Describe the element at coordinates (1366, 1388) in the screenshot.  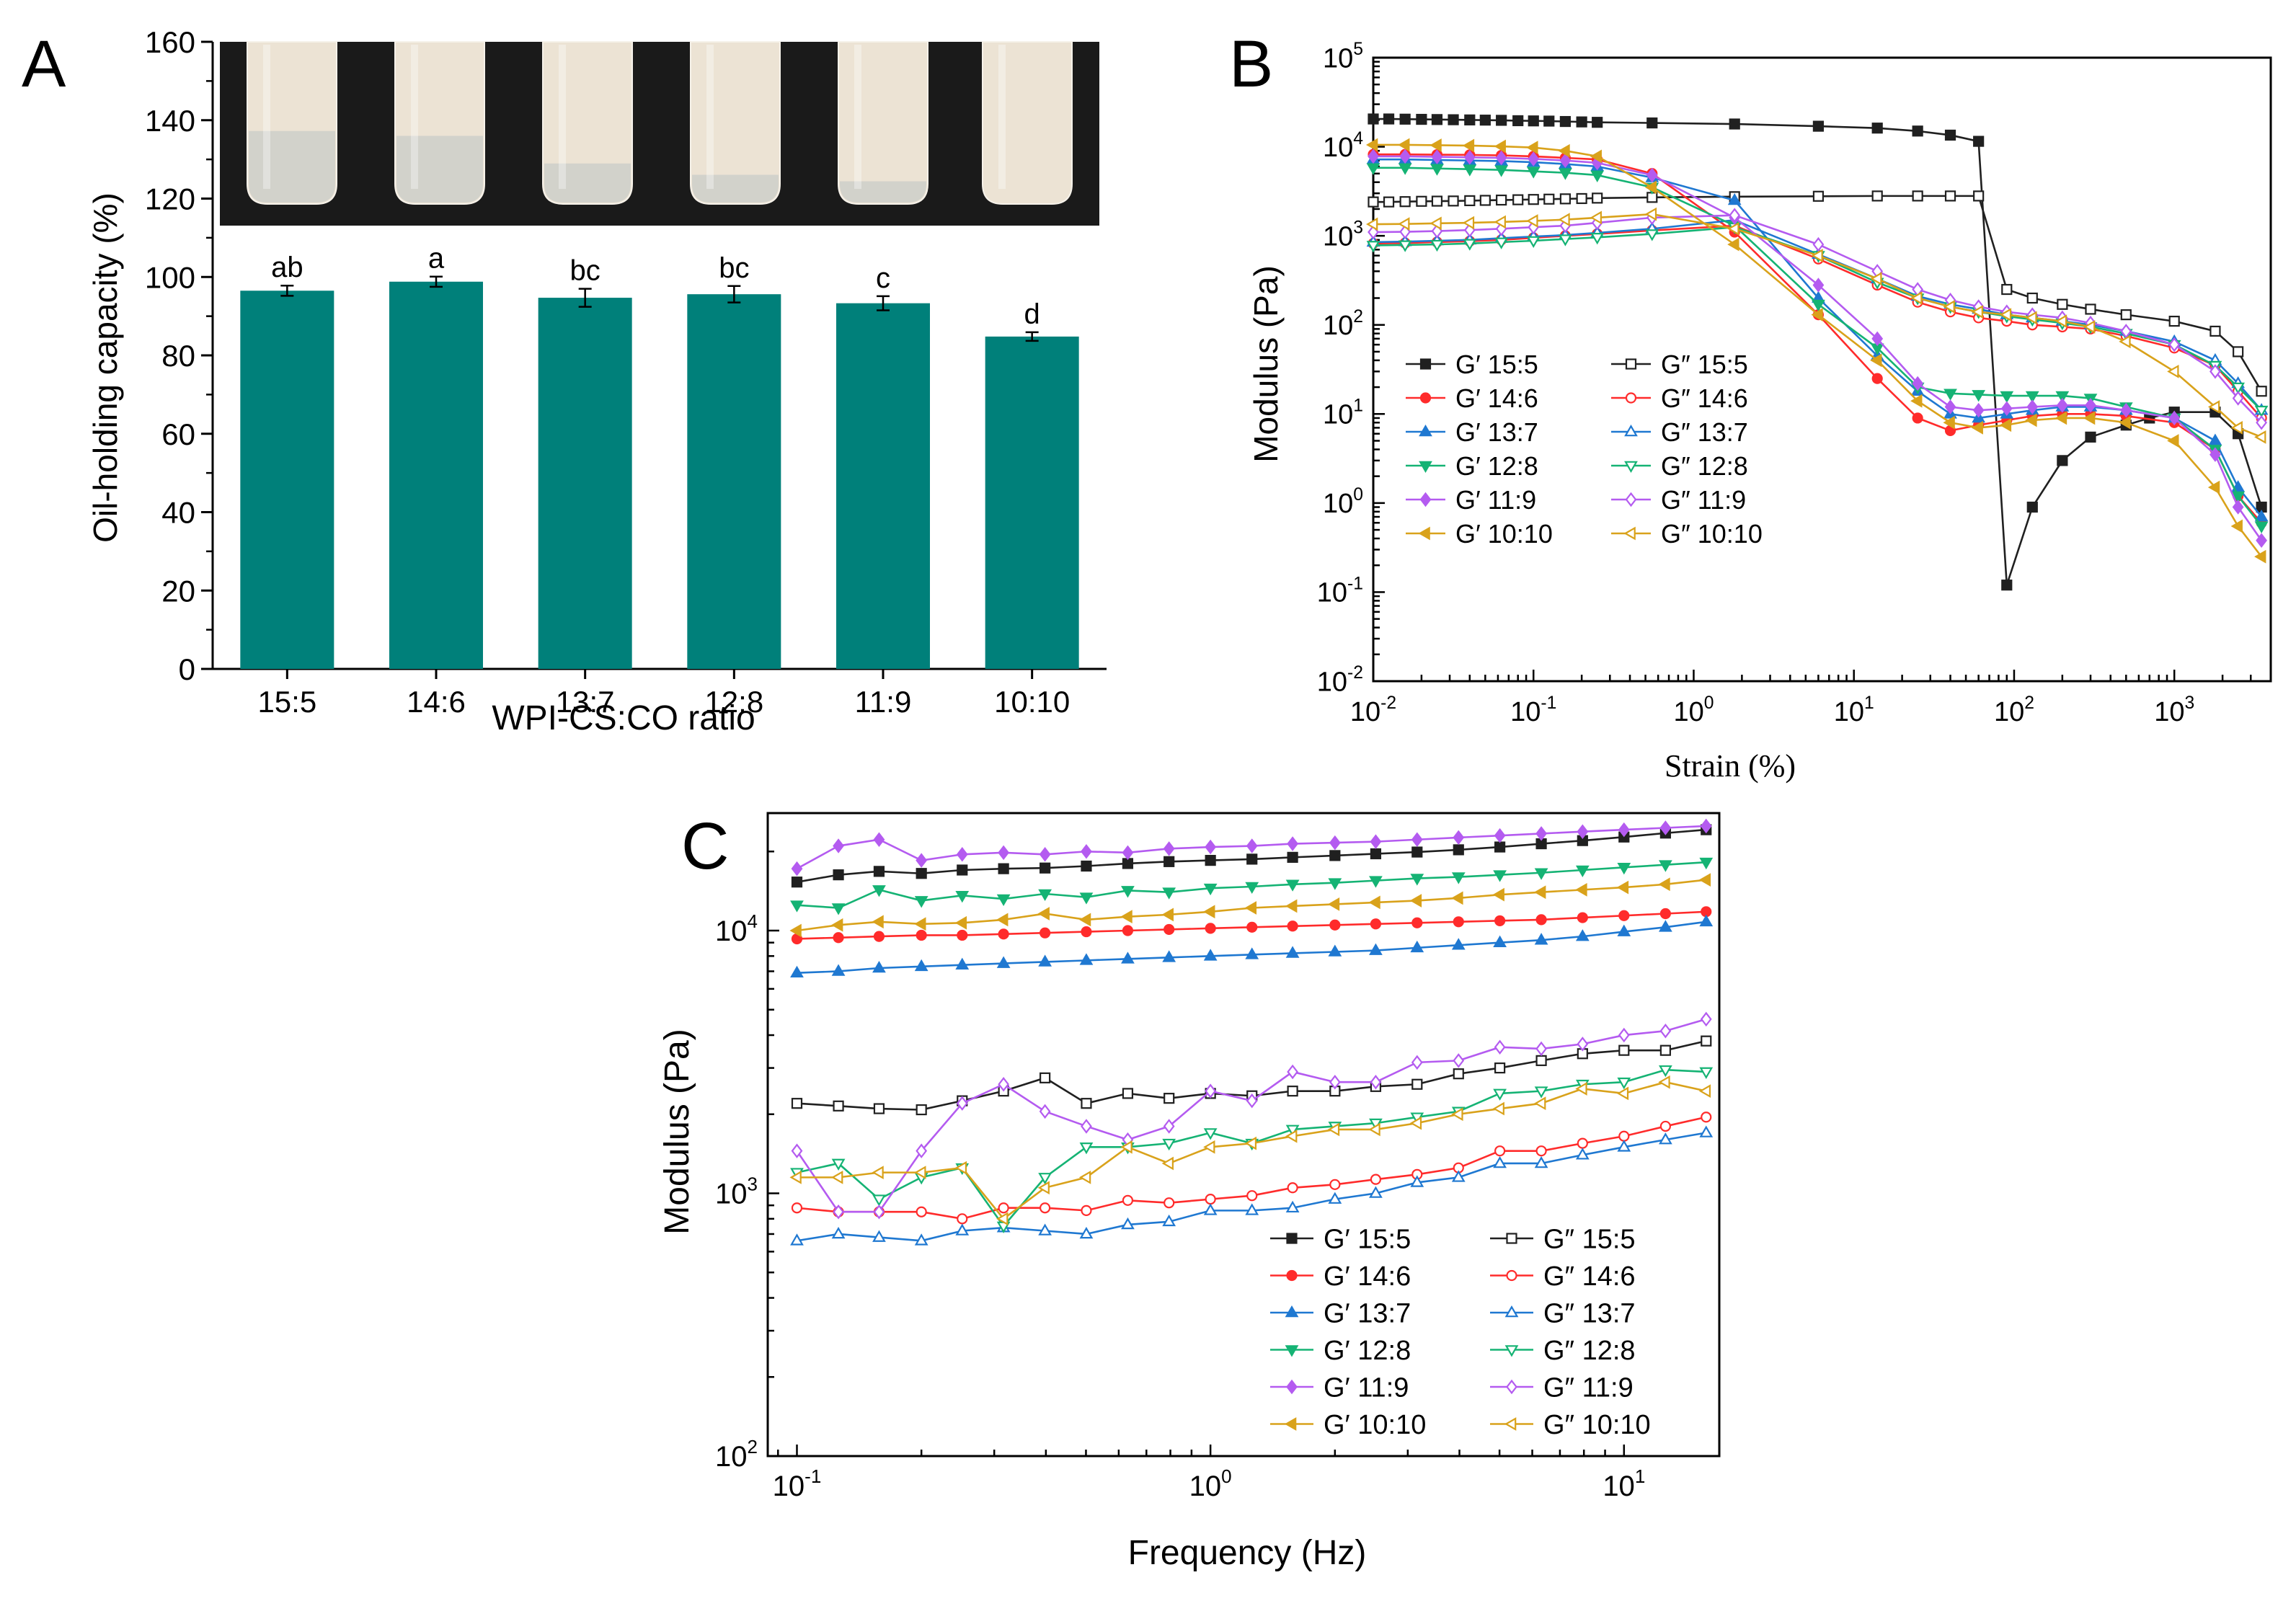
I see `legend-label: G′ 11:9` at that location.